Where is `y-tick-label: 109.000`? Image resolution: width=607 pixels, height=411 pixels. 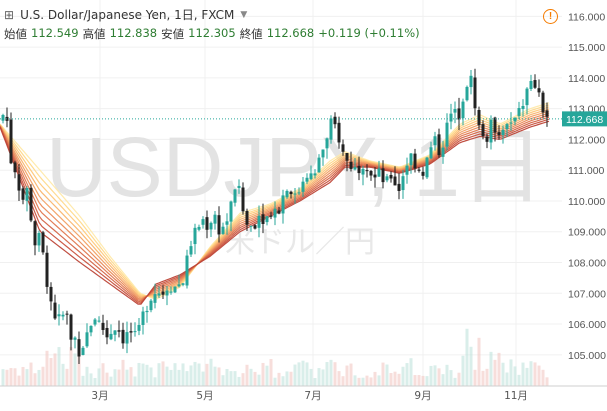
y-tick-label: 109.000 is located at coordinates (587, 233).